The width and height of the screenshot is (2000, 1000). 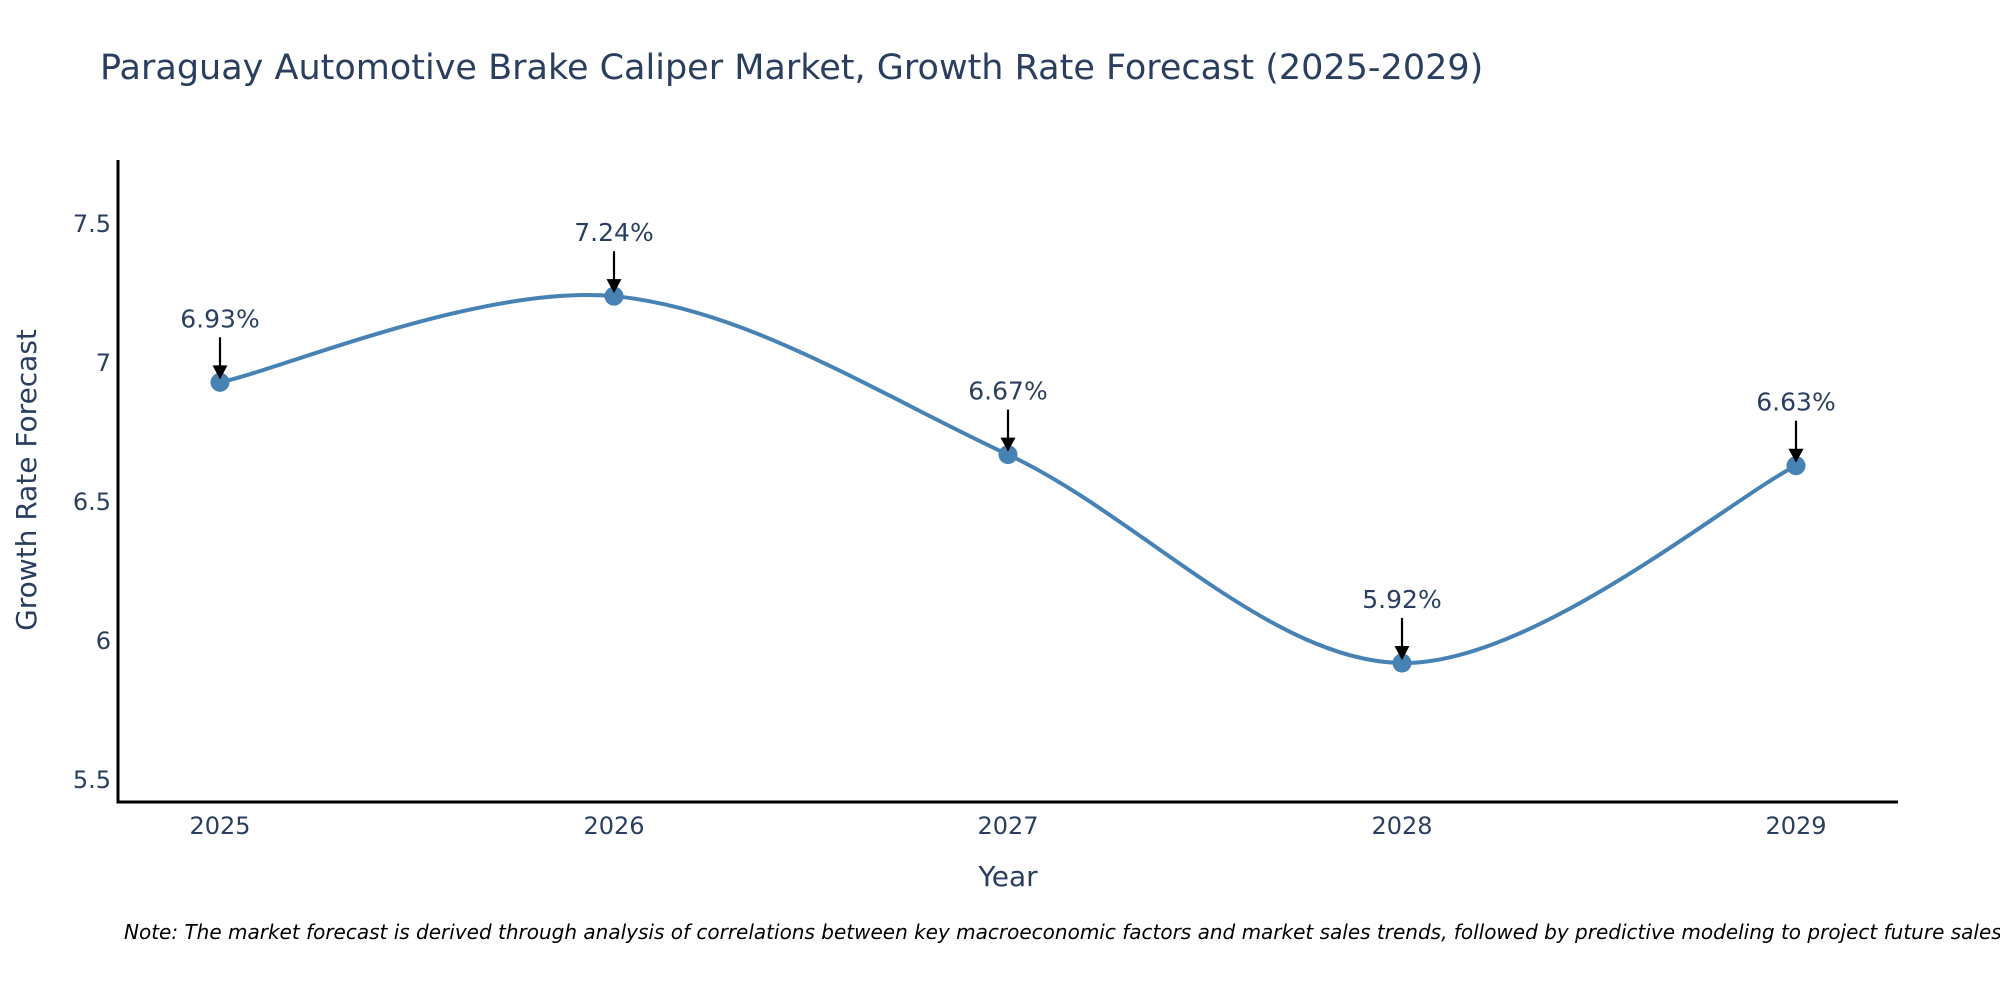 What do you see at coordinates (92, 780) in the screenshot?
I see `y-tick-label: 5.5` at bounding box center [92, 780].